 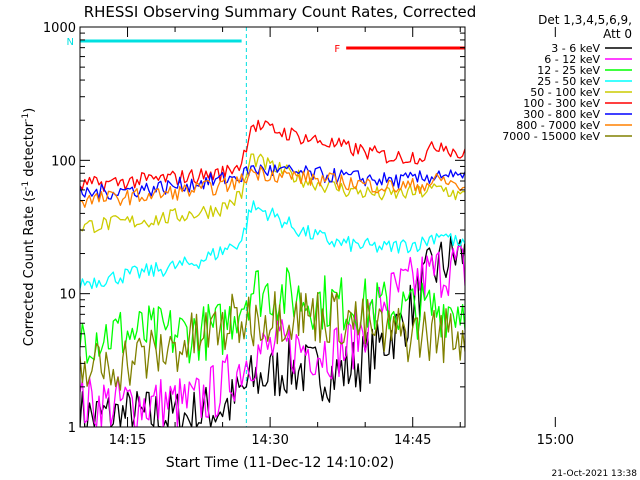 What do you see at coordinates (26, 185) in the screenshot?
I see `y-axis-label-sup1: -1` at bounding box center [26, 185].